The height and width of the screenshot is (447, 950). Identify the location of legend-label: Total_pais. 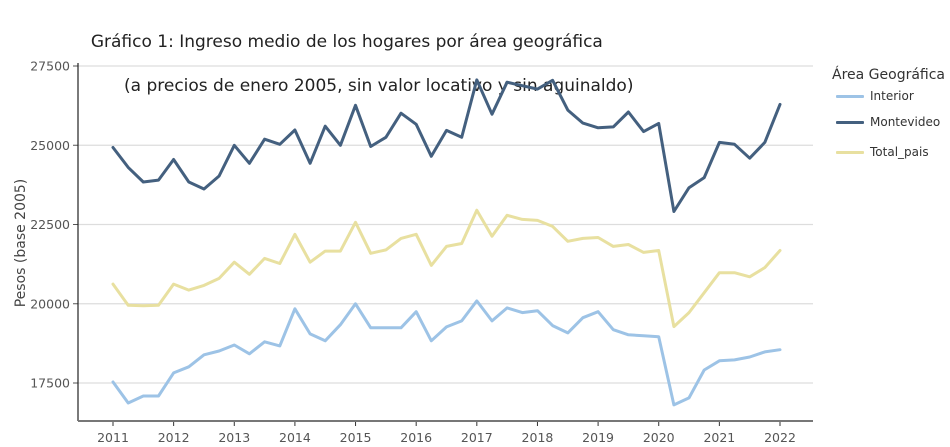
(899, 152).